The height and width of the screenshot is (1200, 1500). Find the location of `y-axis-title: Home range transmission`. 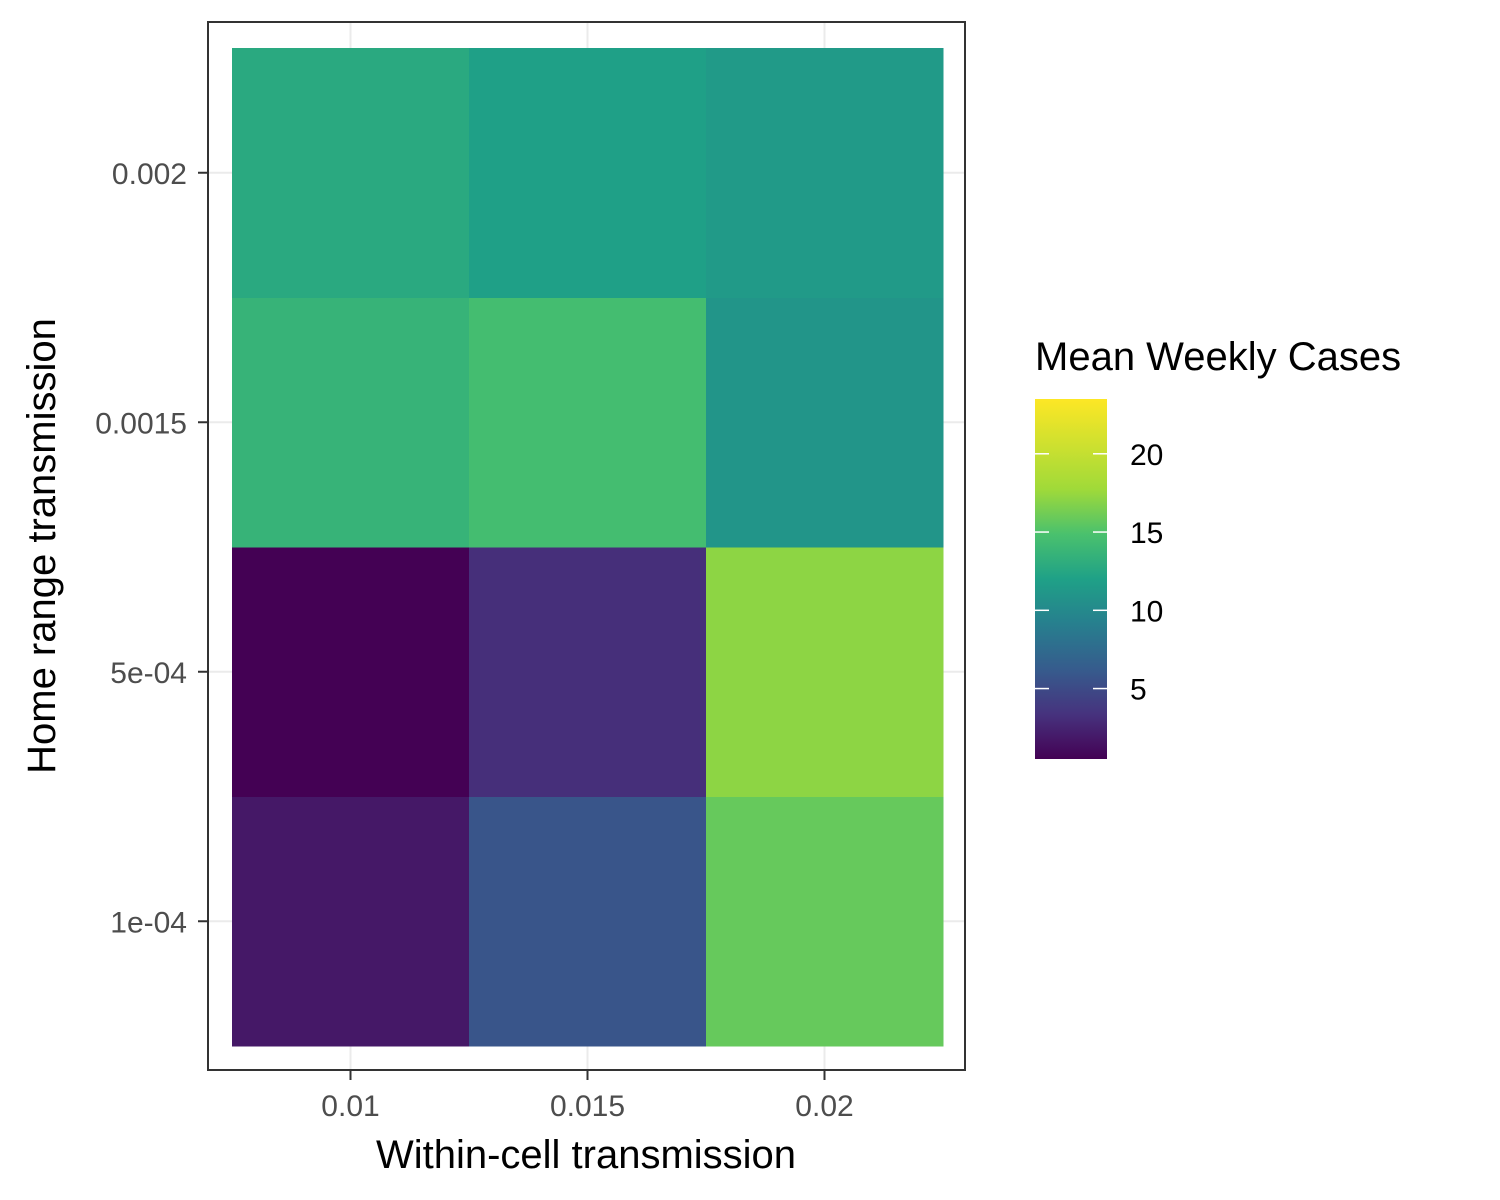

y-axis-title: Home range transmission is located at coordinates (42, 546).